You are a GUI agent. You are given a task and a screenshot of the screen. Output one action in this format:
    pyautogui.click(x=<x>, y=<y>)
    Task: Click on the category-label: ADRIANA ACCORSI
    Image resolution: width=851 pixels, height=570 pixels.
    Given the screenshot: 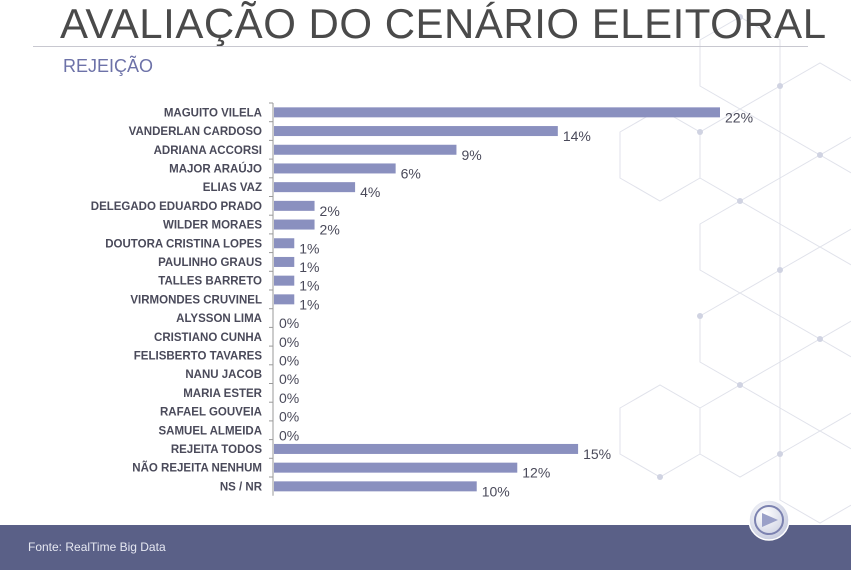 What is the action you would take?
    pyautogui.click(x=208, y=151)
    